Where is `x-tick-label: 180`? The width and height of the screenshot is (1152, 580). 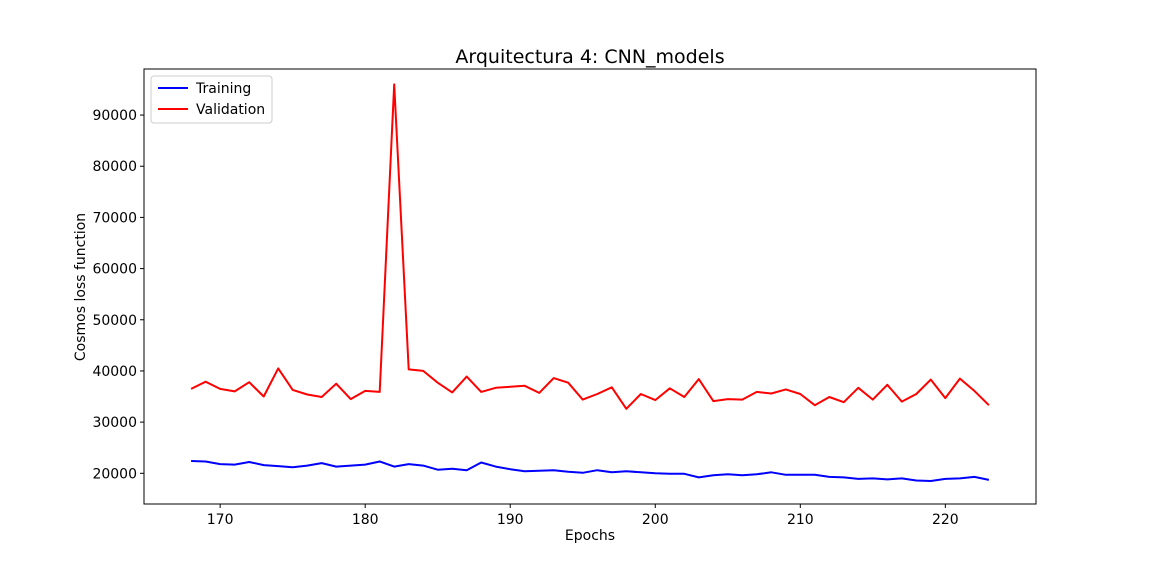 x-tick-label: 180 is located at coordinates (365, 520).